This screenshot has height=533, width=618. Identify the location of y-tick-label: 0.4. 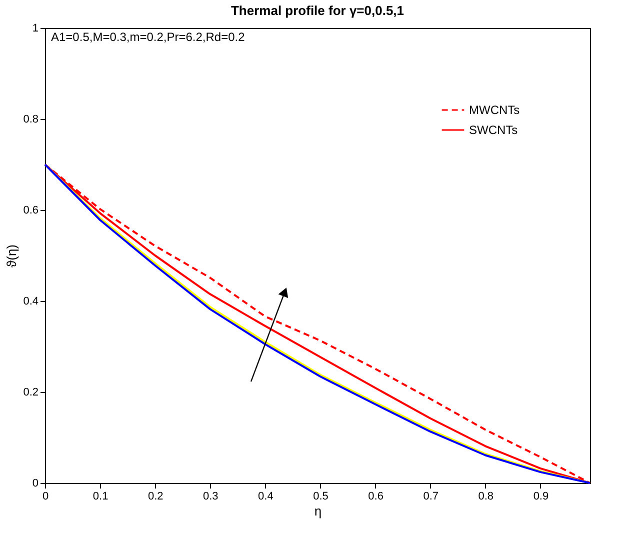
(30, 302).